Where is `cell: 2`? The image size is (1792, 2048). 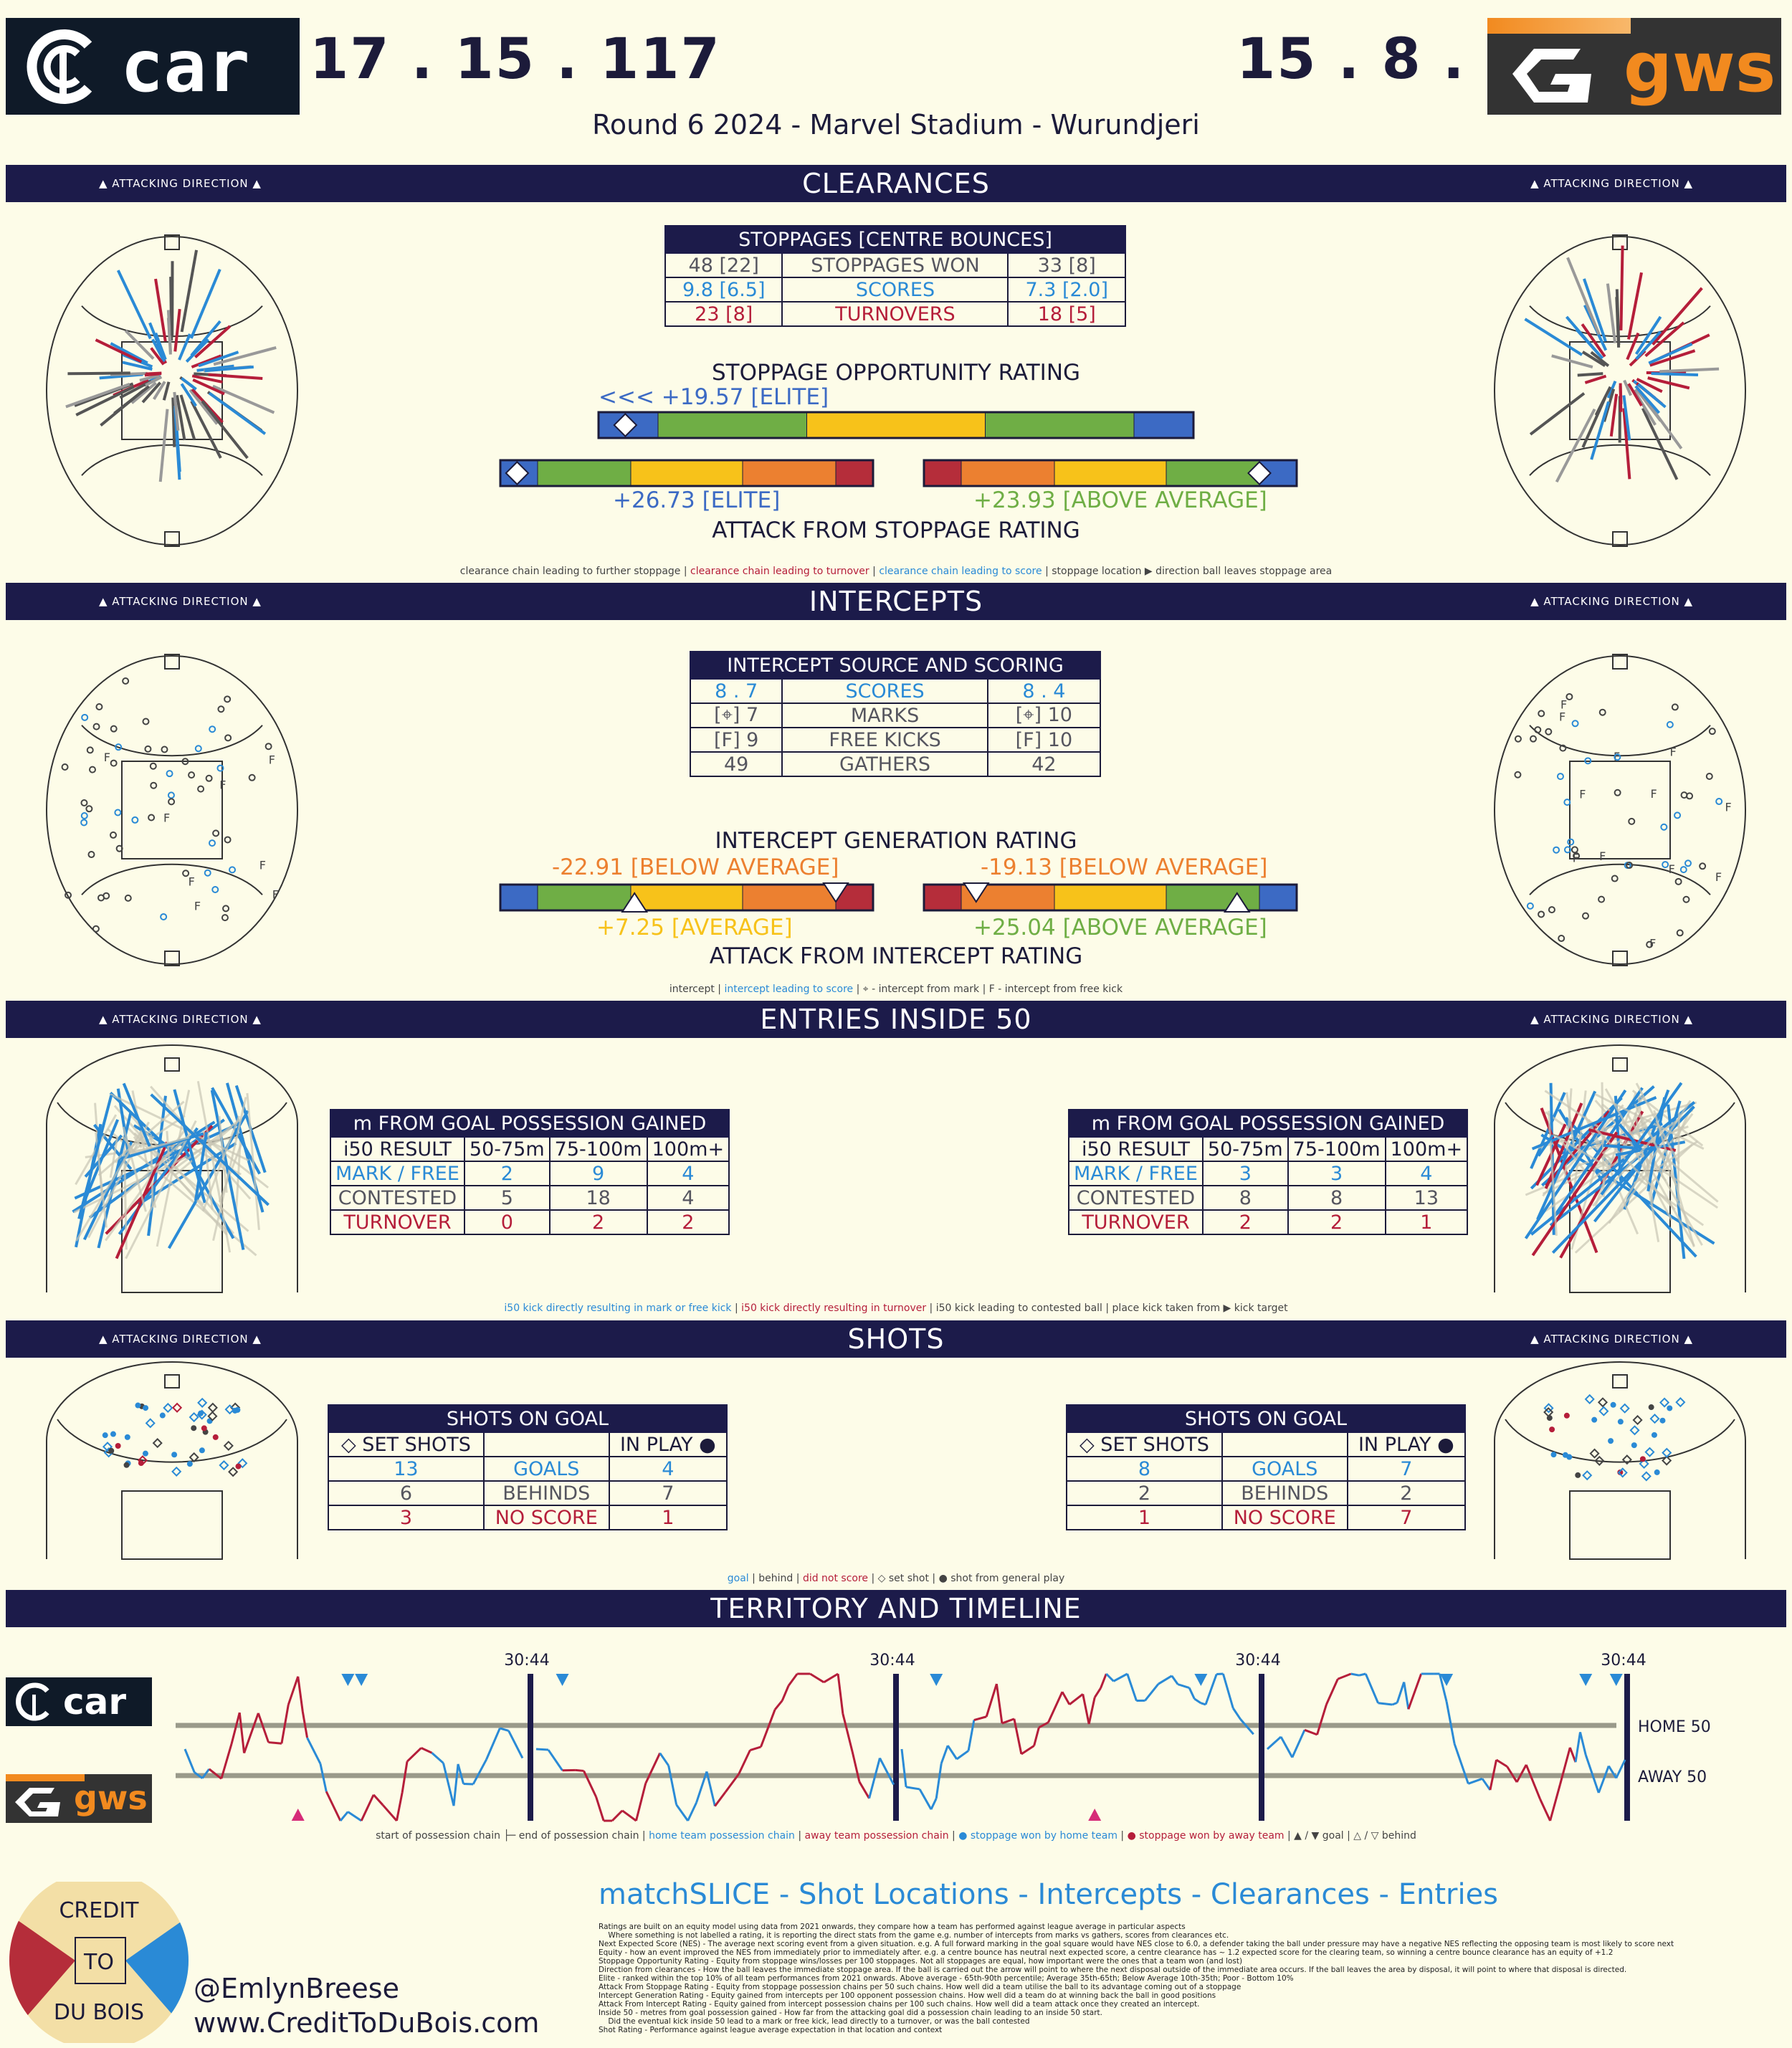
cell: 2 is located at coordinates (688, 1222).